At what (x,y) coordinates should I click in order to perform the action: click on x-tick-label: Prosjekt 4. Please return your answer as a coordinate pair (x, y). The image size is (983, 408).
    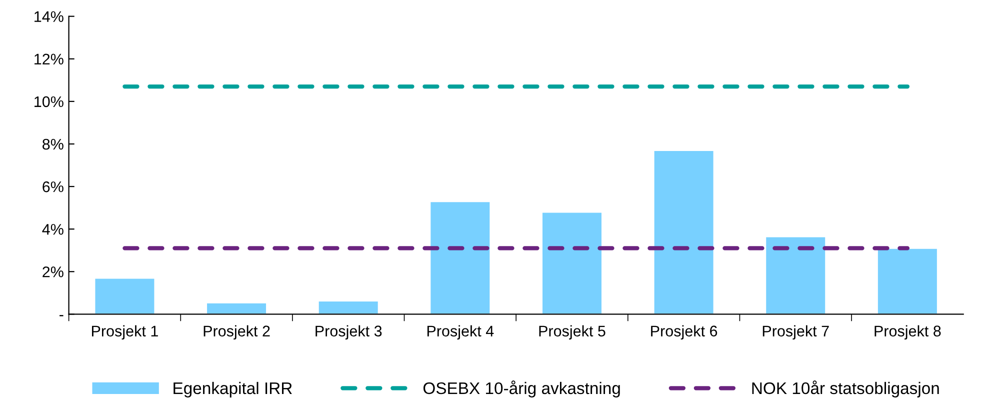
    Looking at the image, I should click on (460, 332).